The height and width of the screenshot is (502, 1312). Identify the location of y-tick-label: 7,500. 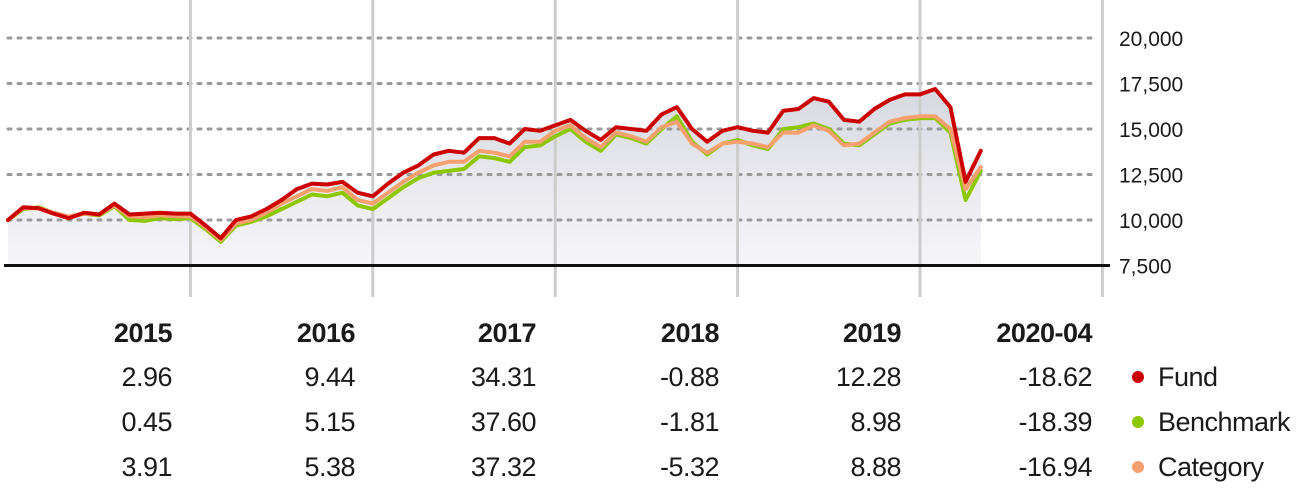
(1145, 267).